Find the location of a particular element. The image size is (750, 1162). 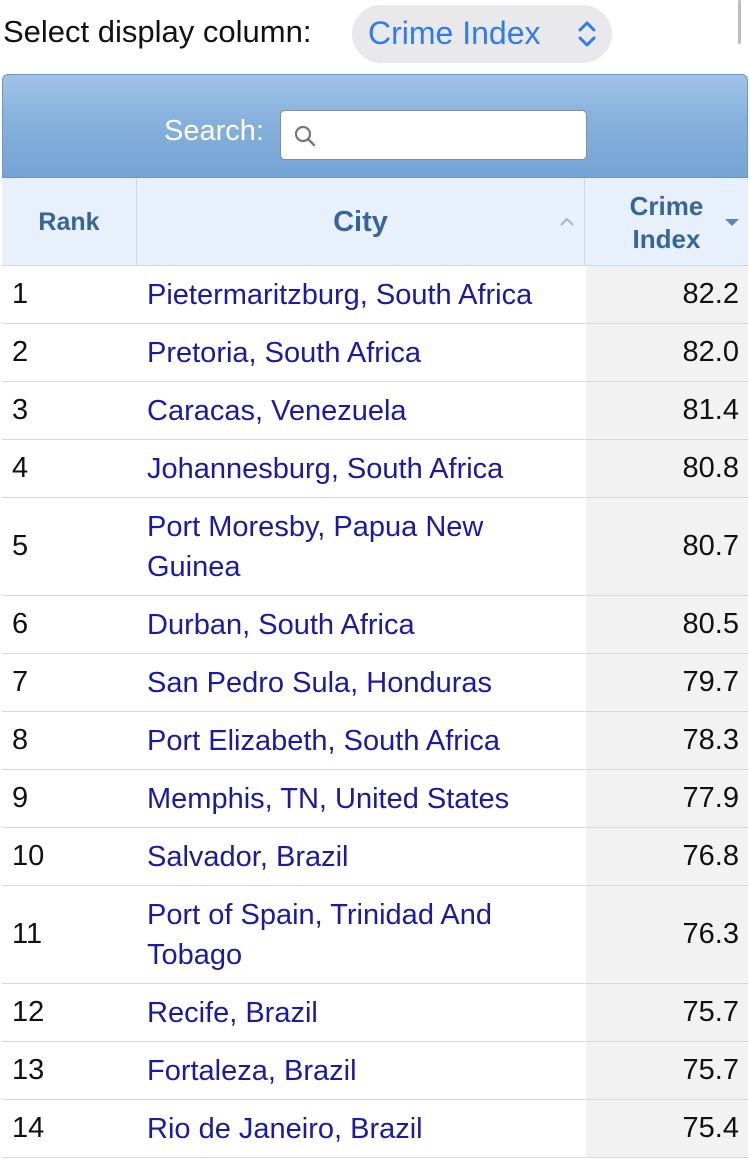

table-row: 12 Recife, Brazil 75.7 is located at coordinates (375, 1013).